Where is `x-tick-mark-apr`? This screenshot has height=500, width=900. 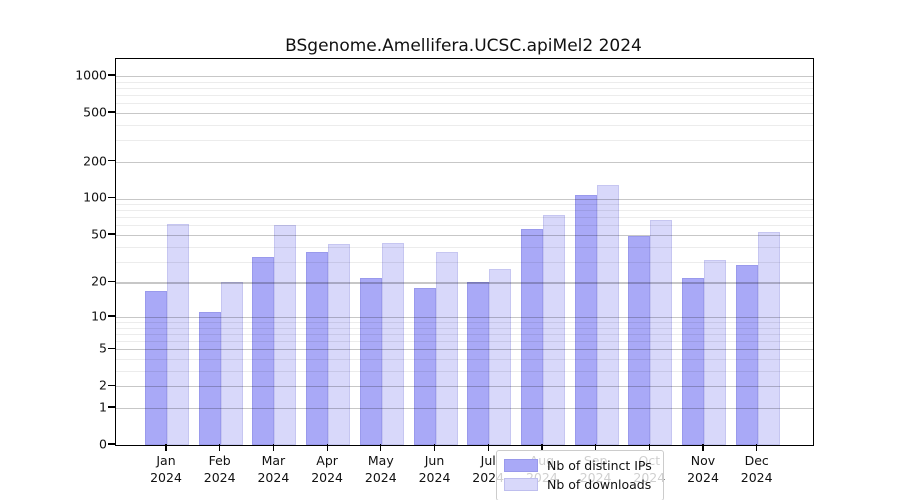
x-tick-mark-apr is located at coordinates (327, 447).